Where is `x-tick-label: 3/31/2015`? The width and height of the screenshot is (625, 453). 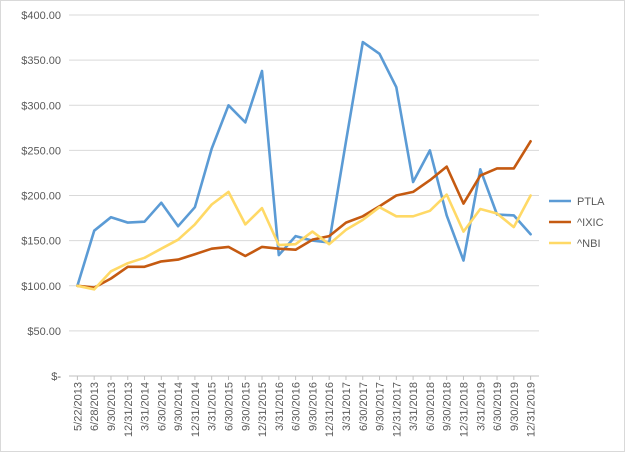
x-tick-label: 3/31/2015 is located at coordinates (213, 406).